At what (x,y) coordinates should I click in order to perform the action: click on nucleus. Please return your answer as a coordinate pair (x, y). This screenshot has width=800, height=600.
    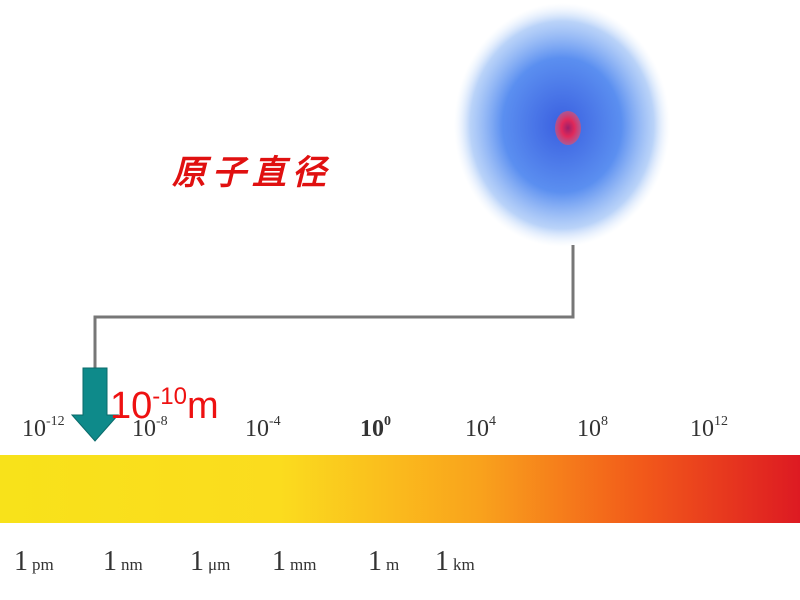
    Looking at the image, I should click on (568, 128).